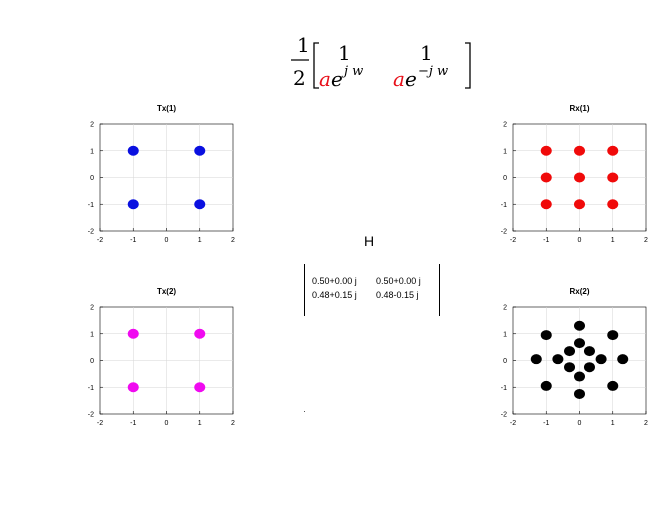  Describe the element at coordinates (399, 79) in the screenshot. I see `alpha-symbol-2: a` at that location.